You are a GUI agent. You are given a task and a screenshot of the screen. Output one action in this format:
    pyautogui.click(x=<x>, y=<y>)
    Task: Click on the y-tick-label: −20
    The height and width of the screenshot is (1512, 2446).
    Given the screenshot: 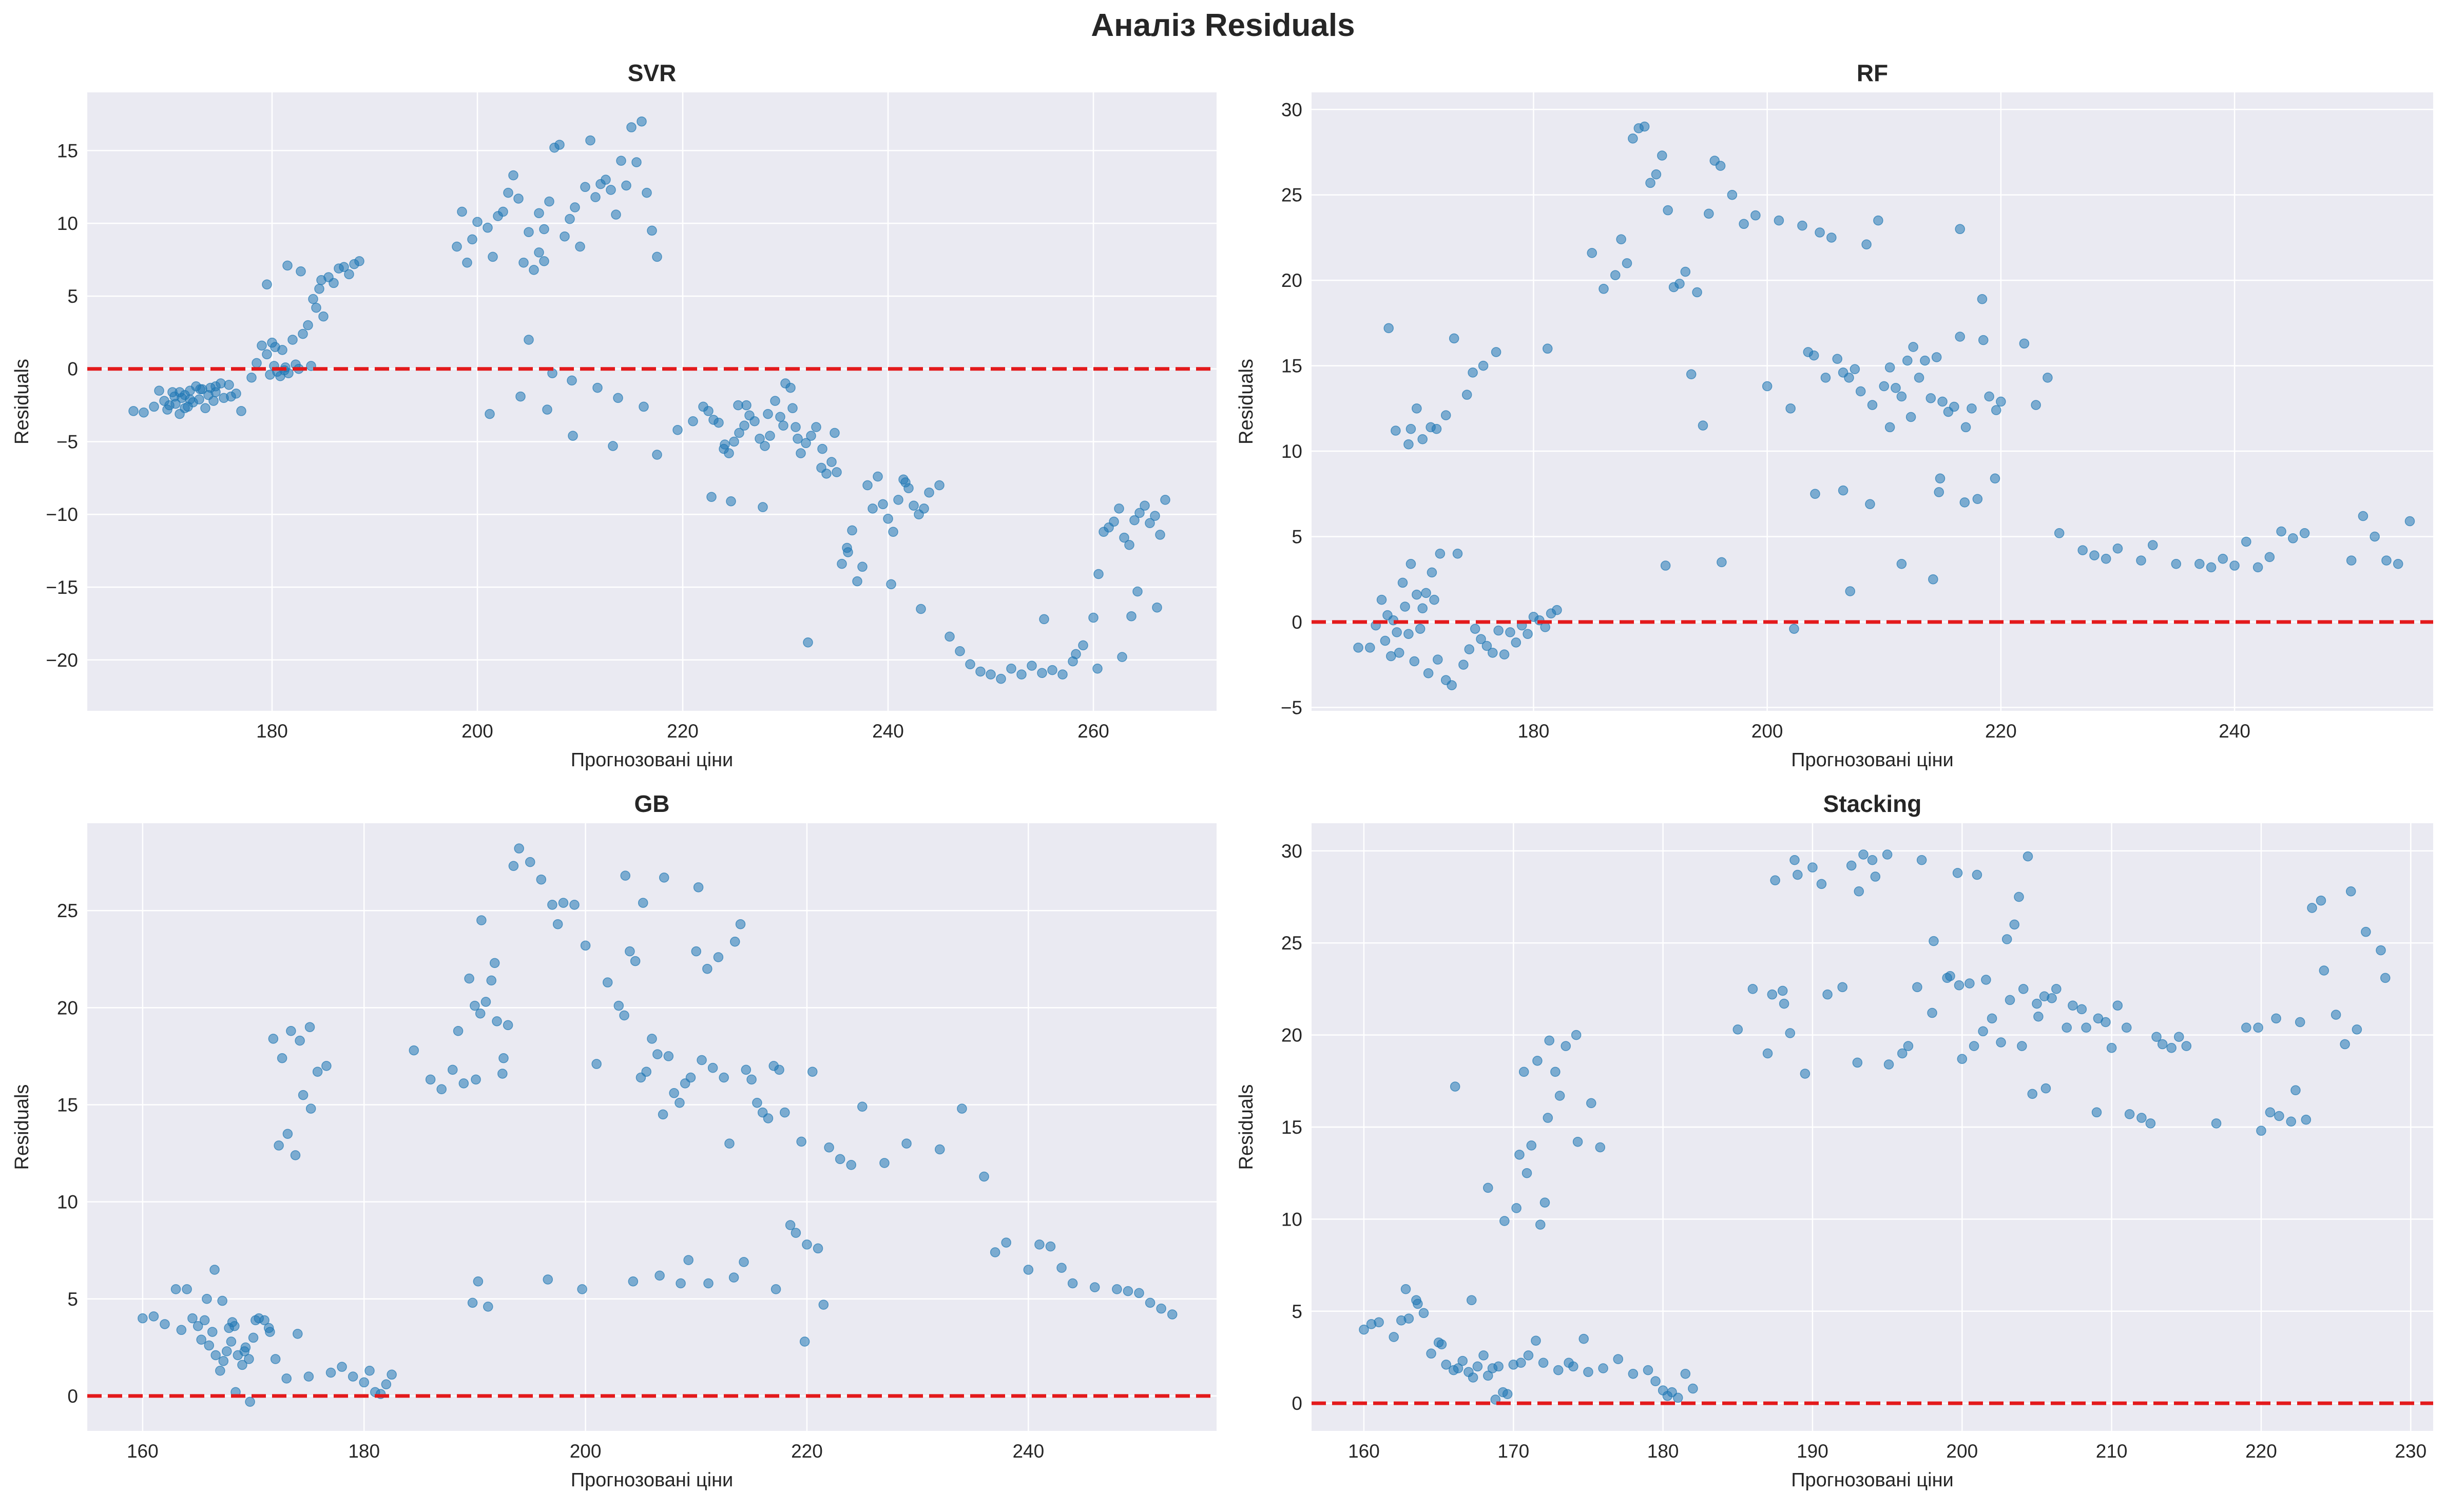 What is the action you would take?
    pyautogui.click(x=62, y=660)
    